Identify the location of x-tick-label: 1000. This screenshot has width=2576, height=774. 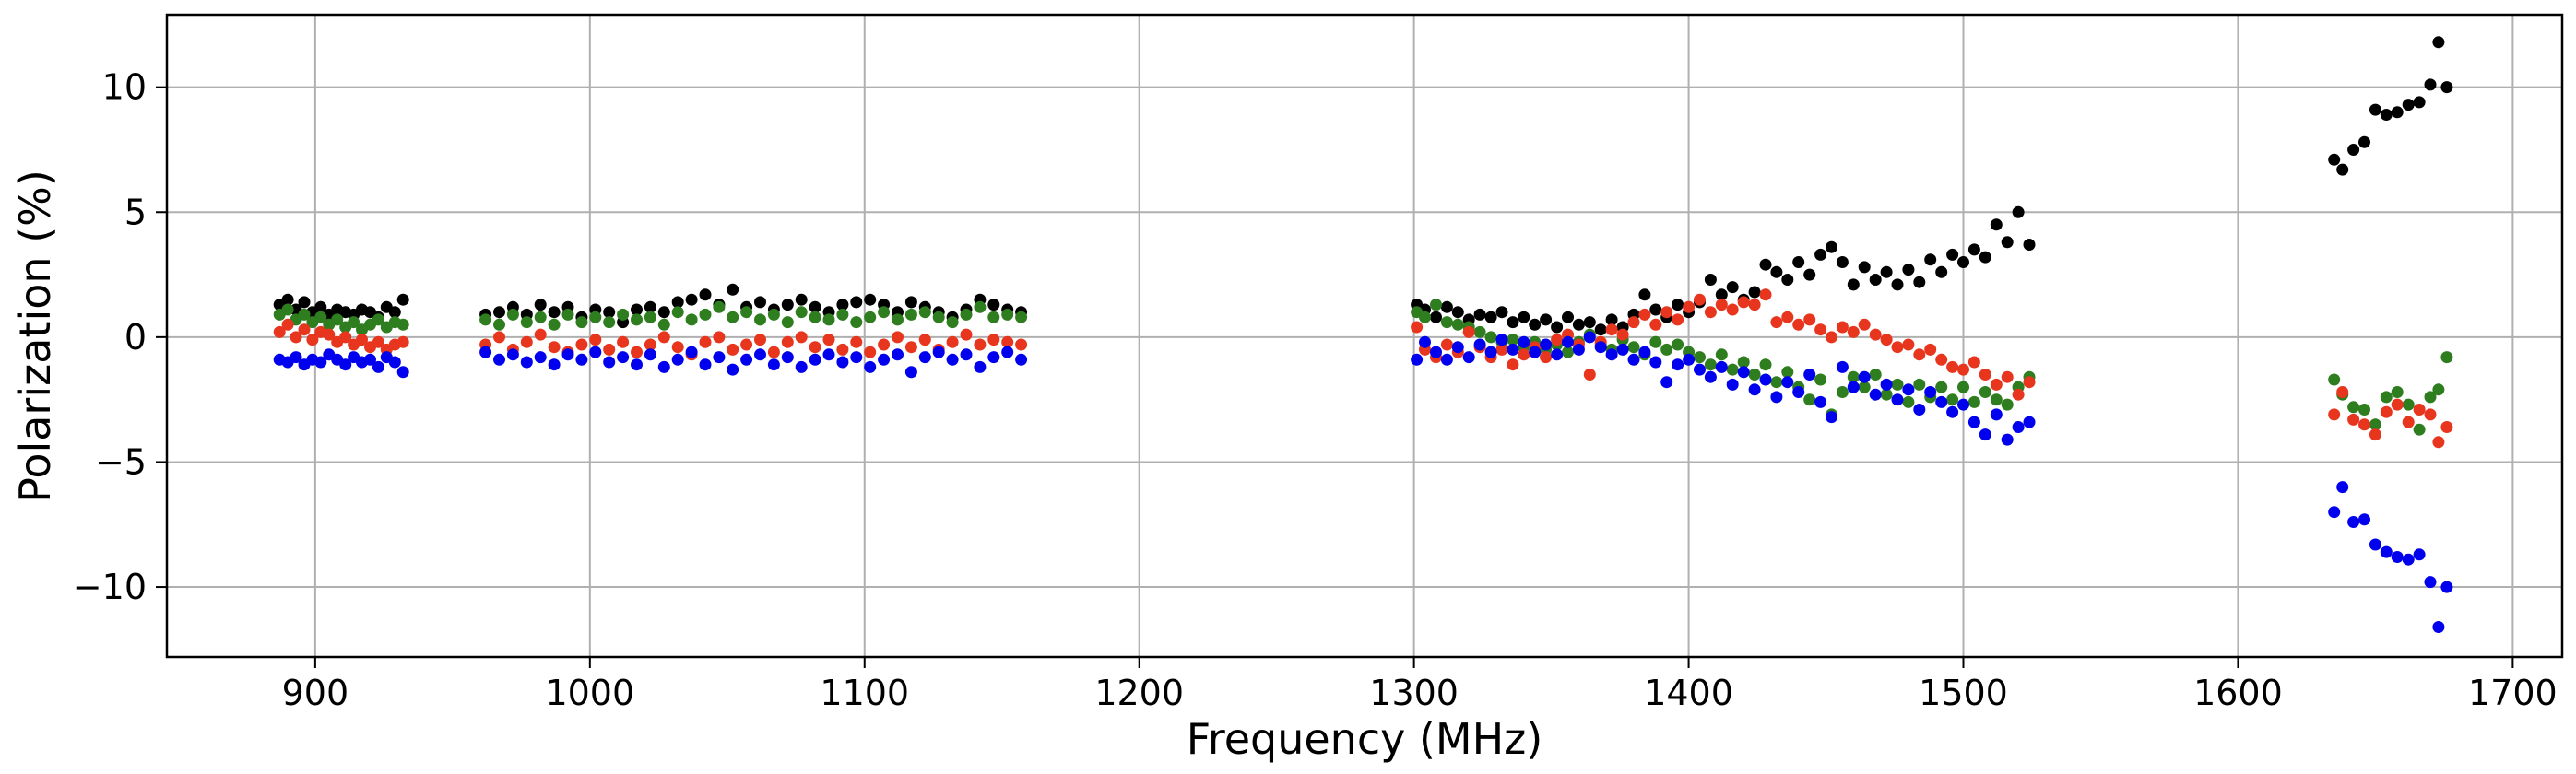
(589, 693).